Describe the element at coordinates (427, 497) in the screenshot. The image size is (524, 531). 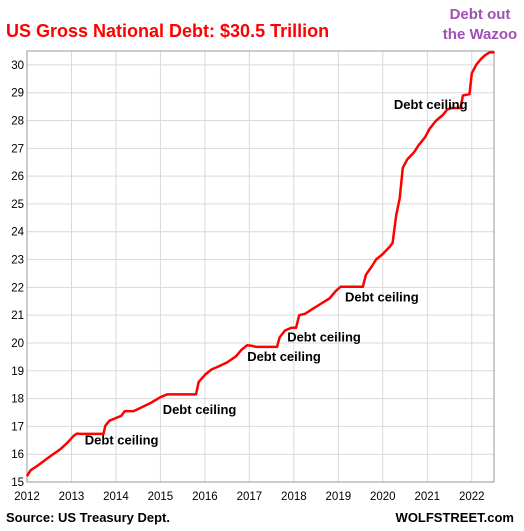
I see `x-tick-label: 2021` at that location.